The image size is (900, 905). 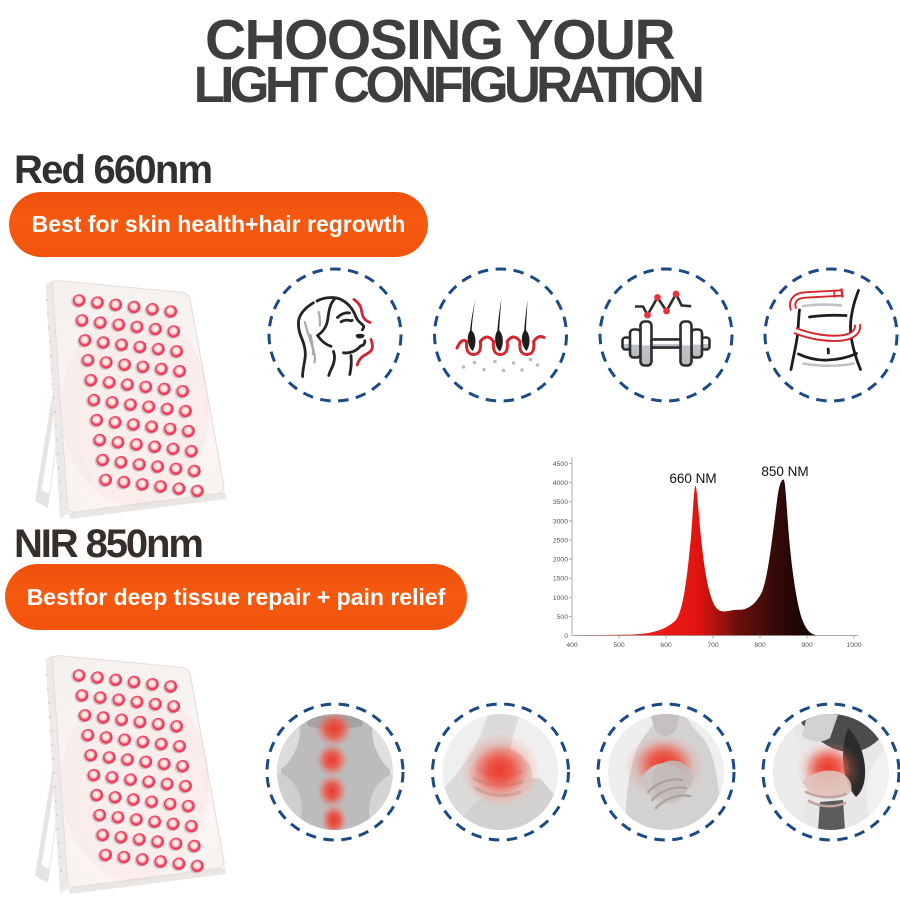 I want to click on svg-text: 900, so click(x=807, y=645).